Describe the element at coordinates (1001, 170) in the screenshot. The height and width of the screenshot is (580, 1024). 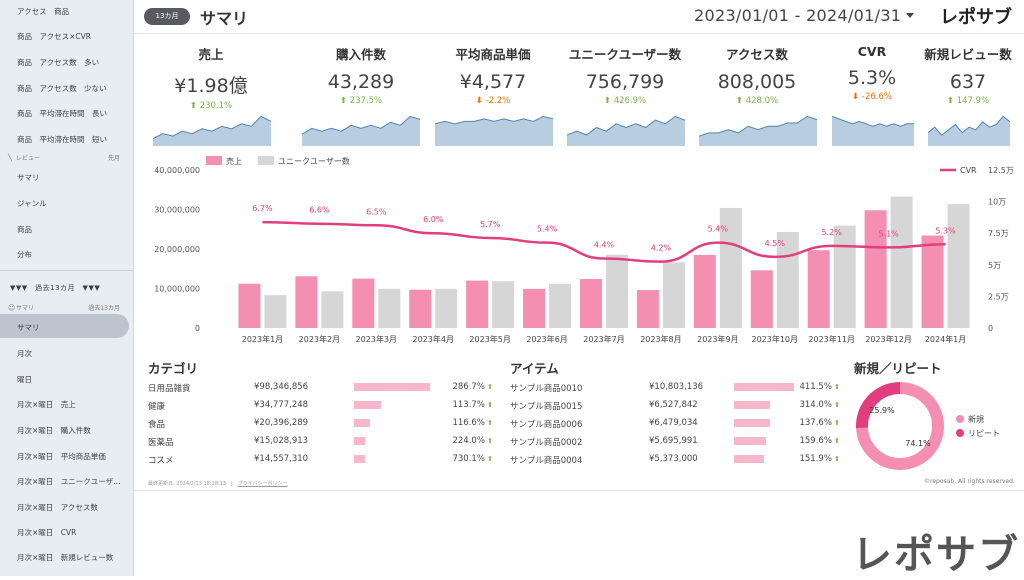
I see `y-right-tick-label: 12.5万` at that location.